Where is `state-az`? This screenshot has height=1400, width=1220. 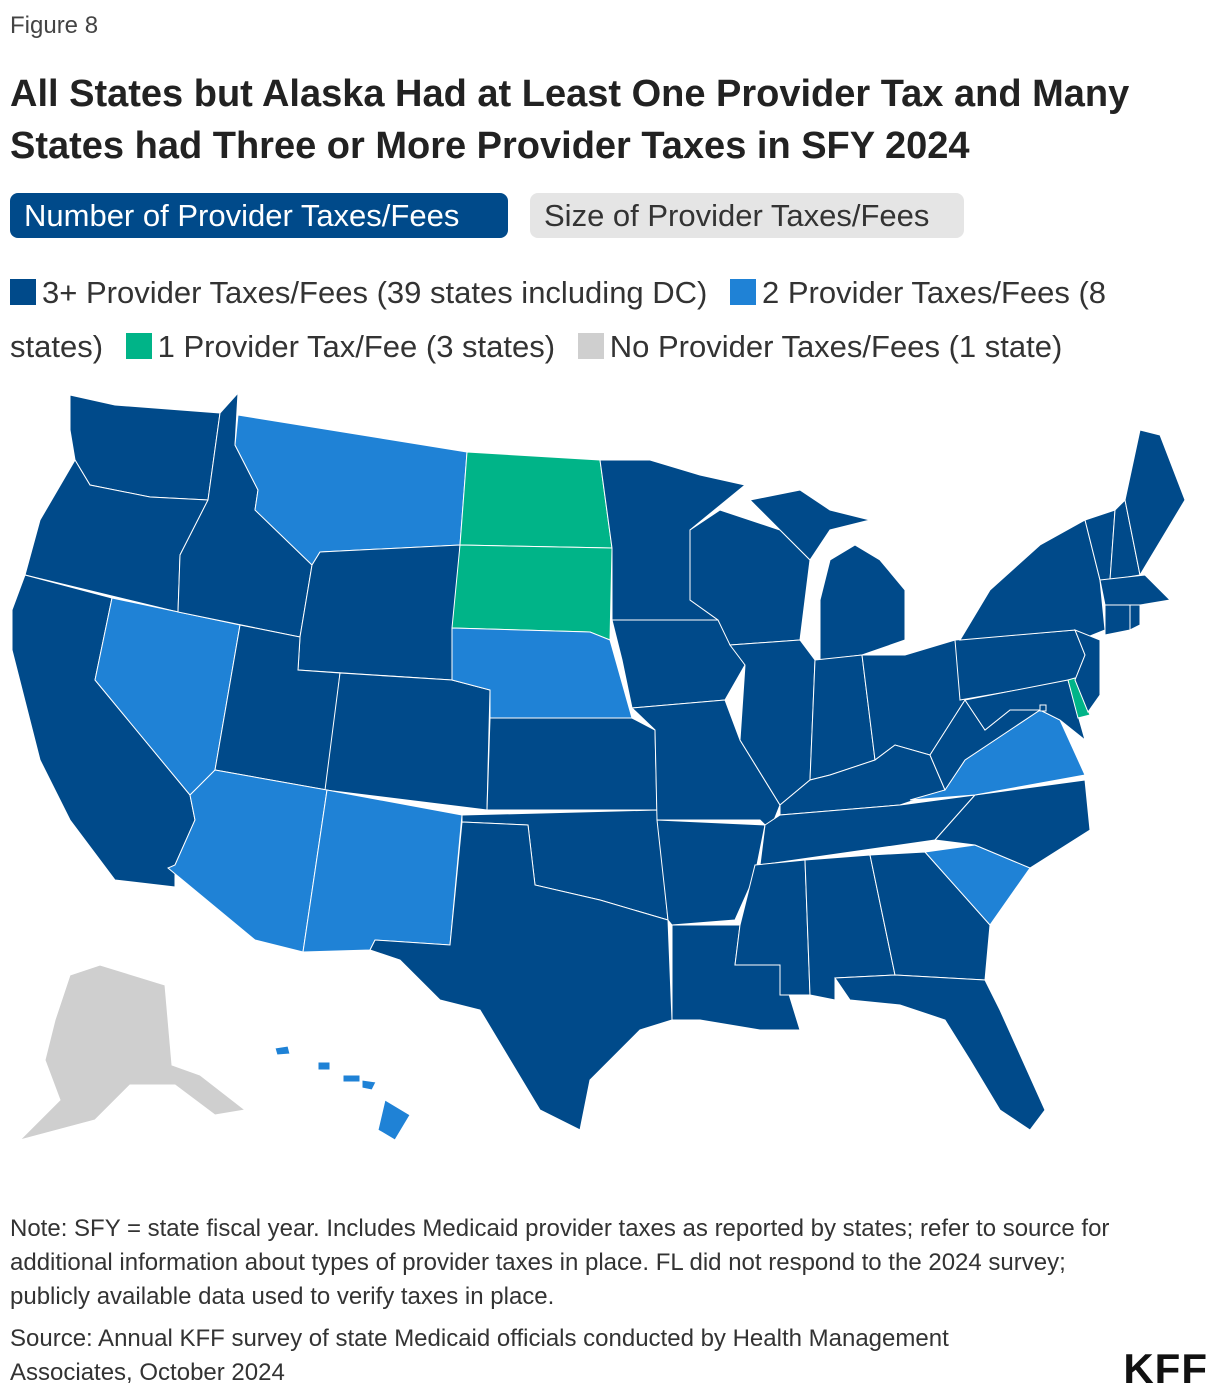
state-az is located at coordinates (247, 861).